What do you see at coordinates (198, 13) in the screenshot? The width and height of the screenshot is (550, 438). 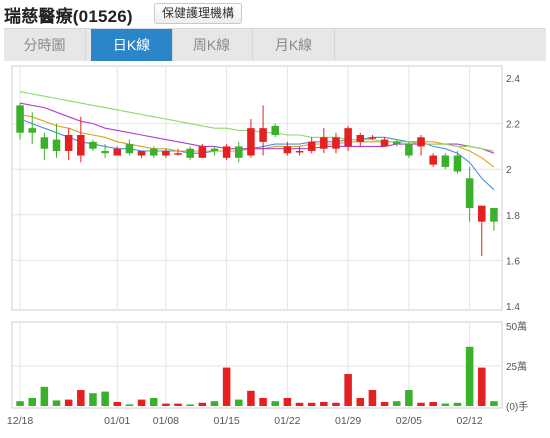 I see `sector-tag-button: 保健護理機構` at bounding box center [198, 13].